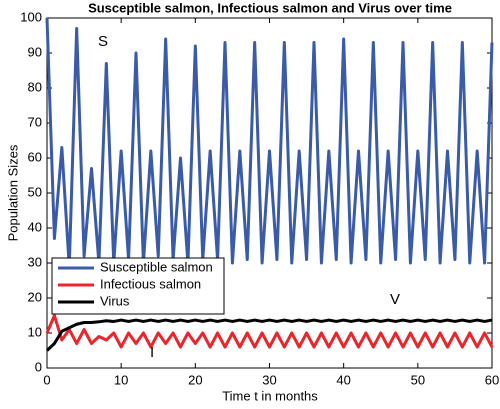 This screenshot has height=409, width=500. I want to click on x-tick-label: 50, so click(418, 379).